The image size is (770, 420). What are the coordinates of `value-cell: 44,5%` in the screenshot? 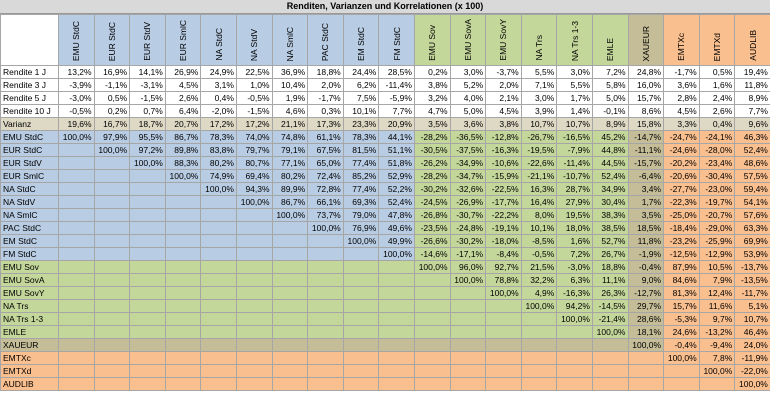 It's located at (610, 163).